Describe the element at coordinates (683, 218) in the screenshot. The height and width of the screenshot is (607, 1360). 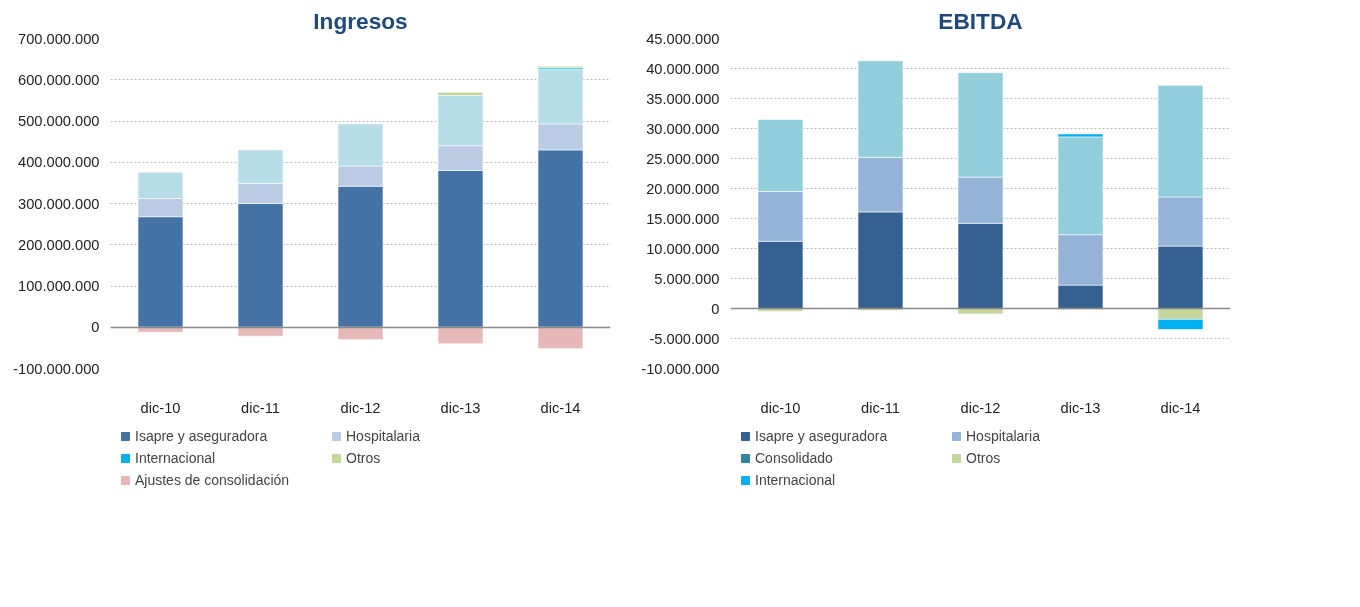
I see `y-tick-label: 15.000.000` at that location.